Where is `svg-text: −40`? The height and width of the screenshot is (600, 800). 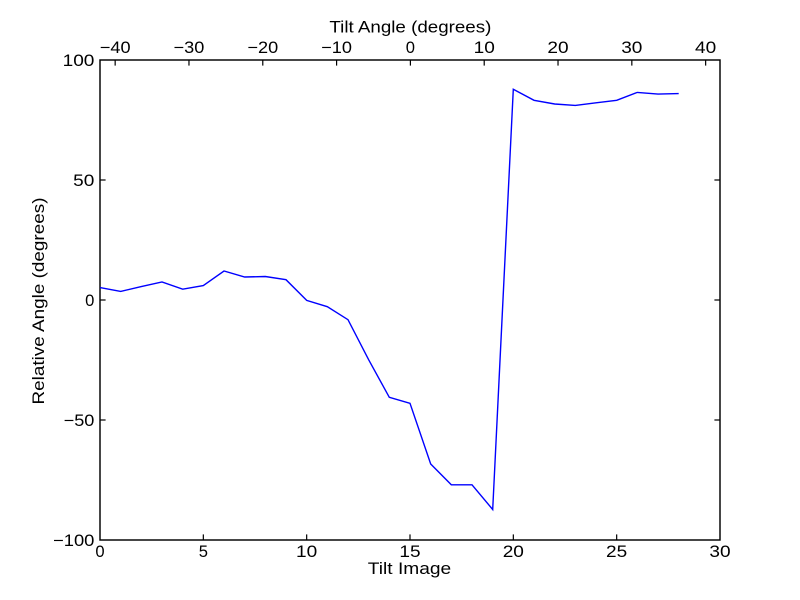
svg-text: −40 is located at coordinates (115, 47).